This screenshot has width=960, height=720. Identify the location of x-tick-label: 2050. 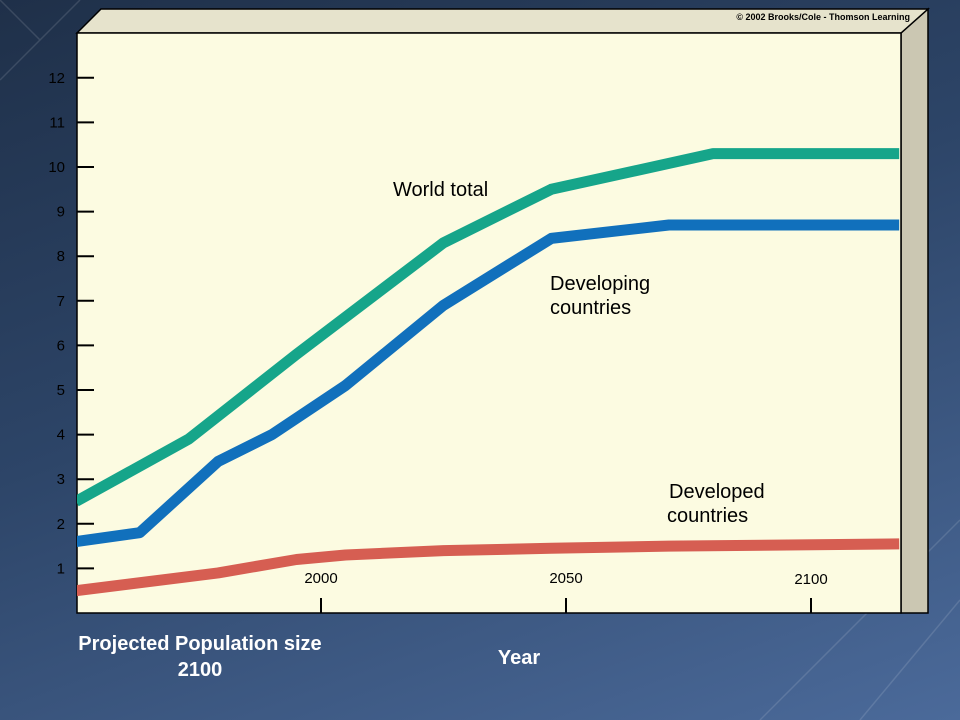
(565, 578).